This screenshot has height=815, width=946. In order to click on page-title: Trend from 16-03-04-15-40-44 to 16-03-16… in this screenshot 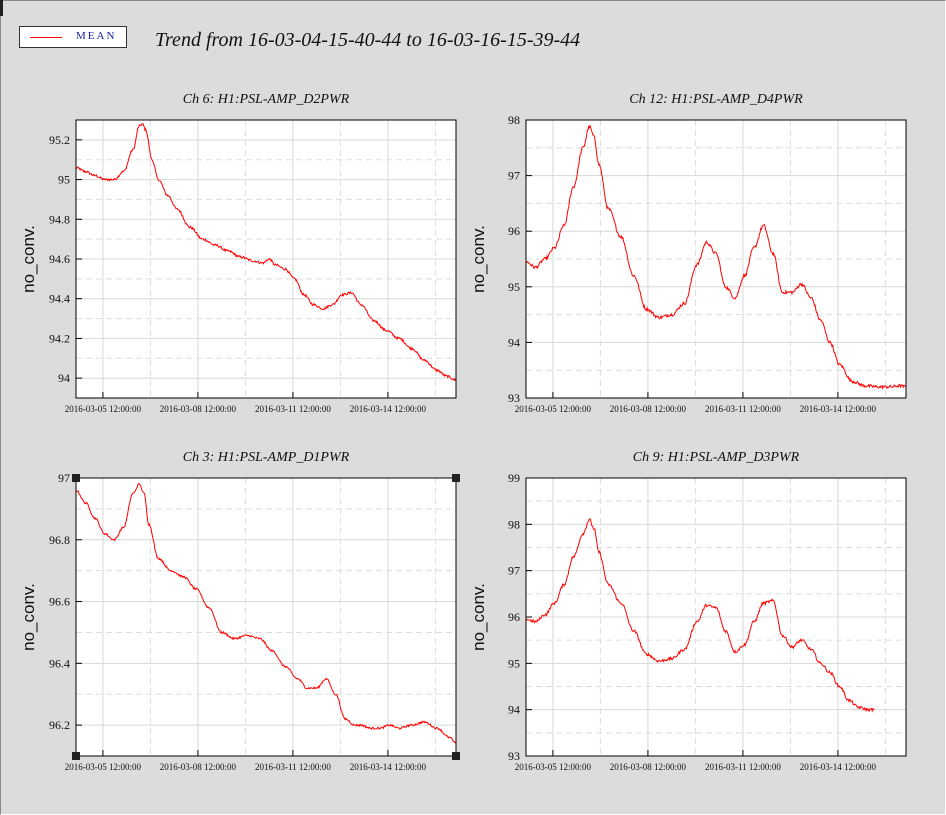, I will do `click(368, 40)`.